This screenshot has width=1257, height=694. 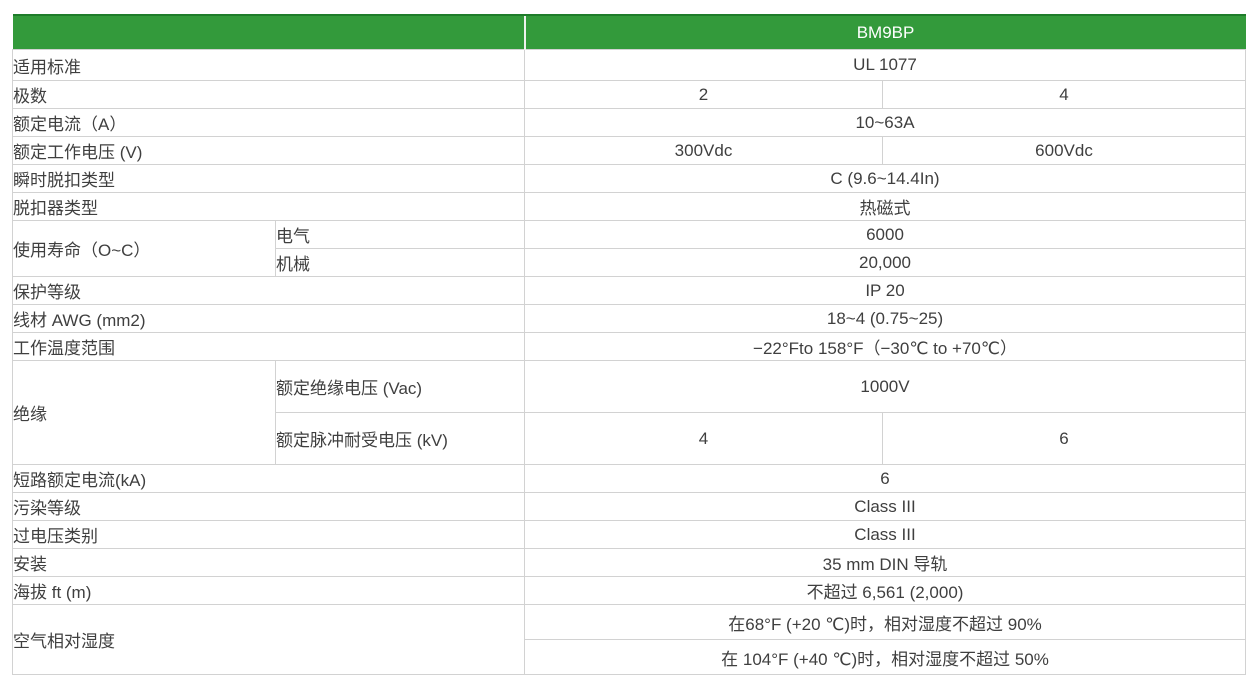 What do you see at coordinates (268, 562) in the screenshot?
I see `label-mounting: 安装` at bounding box center [268, 562].